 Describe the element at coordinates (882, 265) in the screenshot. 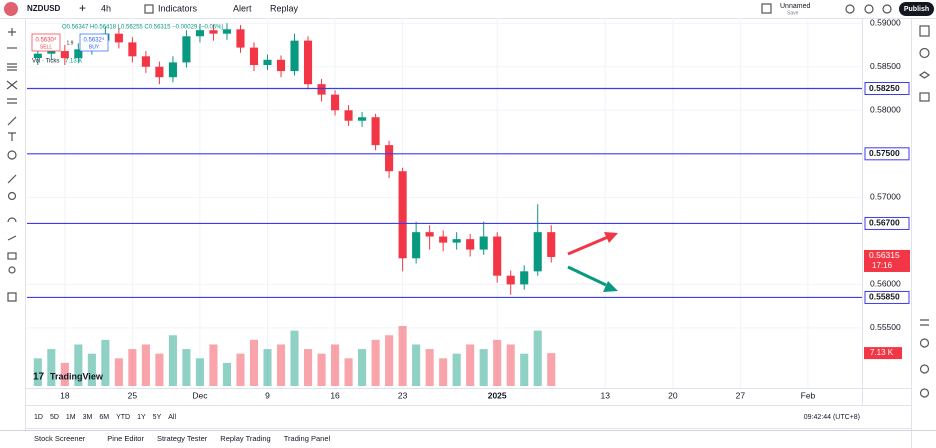

I see `countdown: 17:16` at that location.